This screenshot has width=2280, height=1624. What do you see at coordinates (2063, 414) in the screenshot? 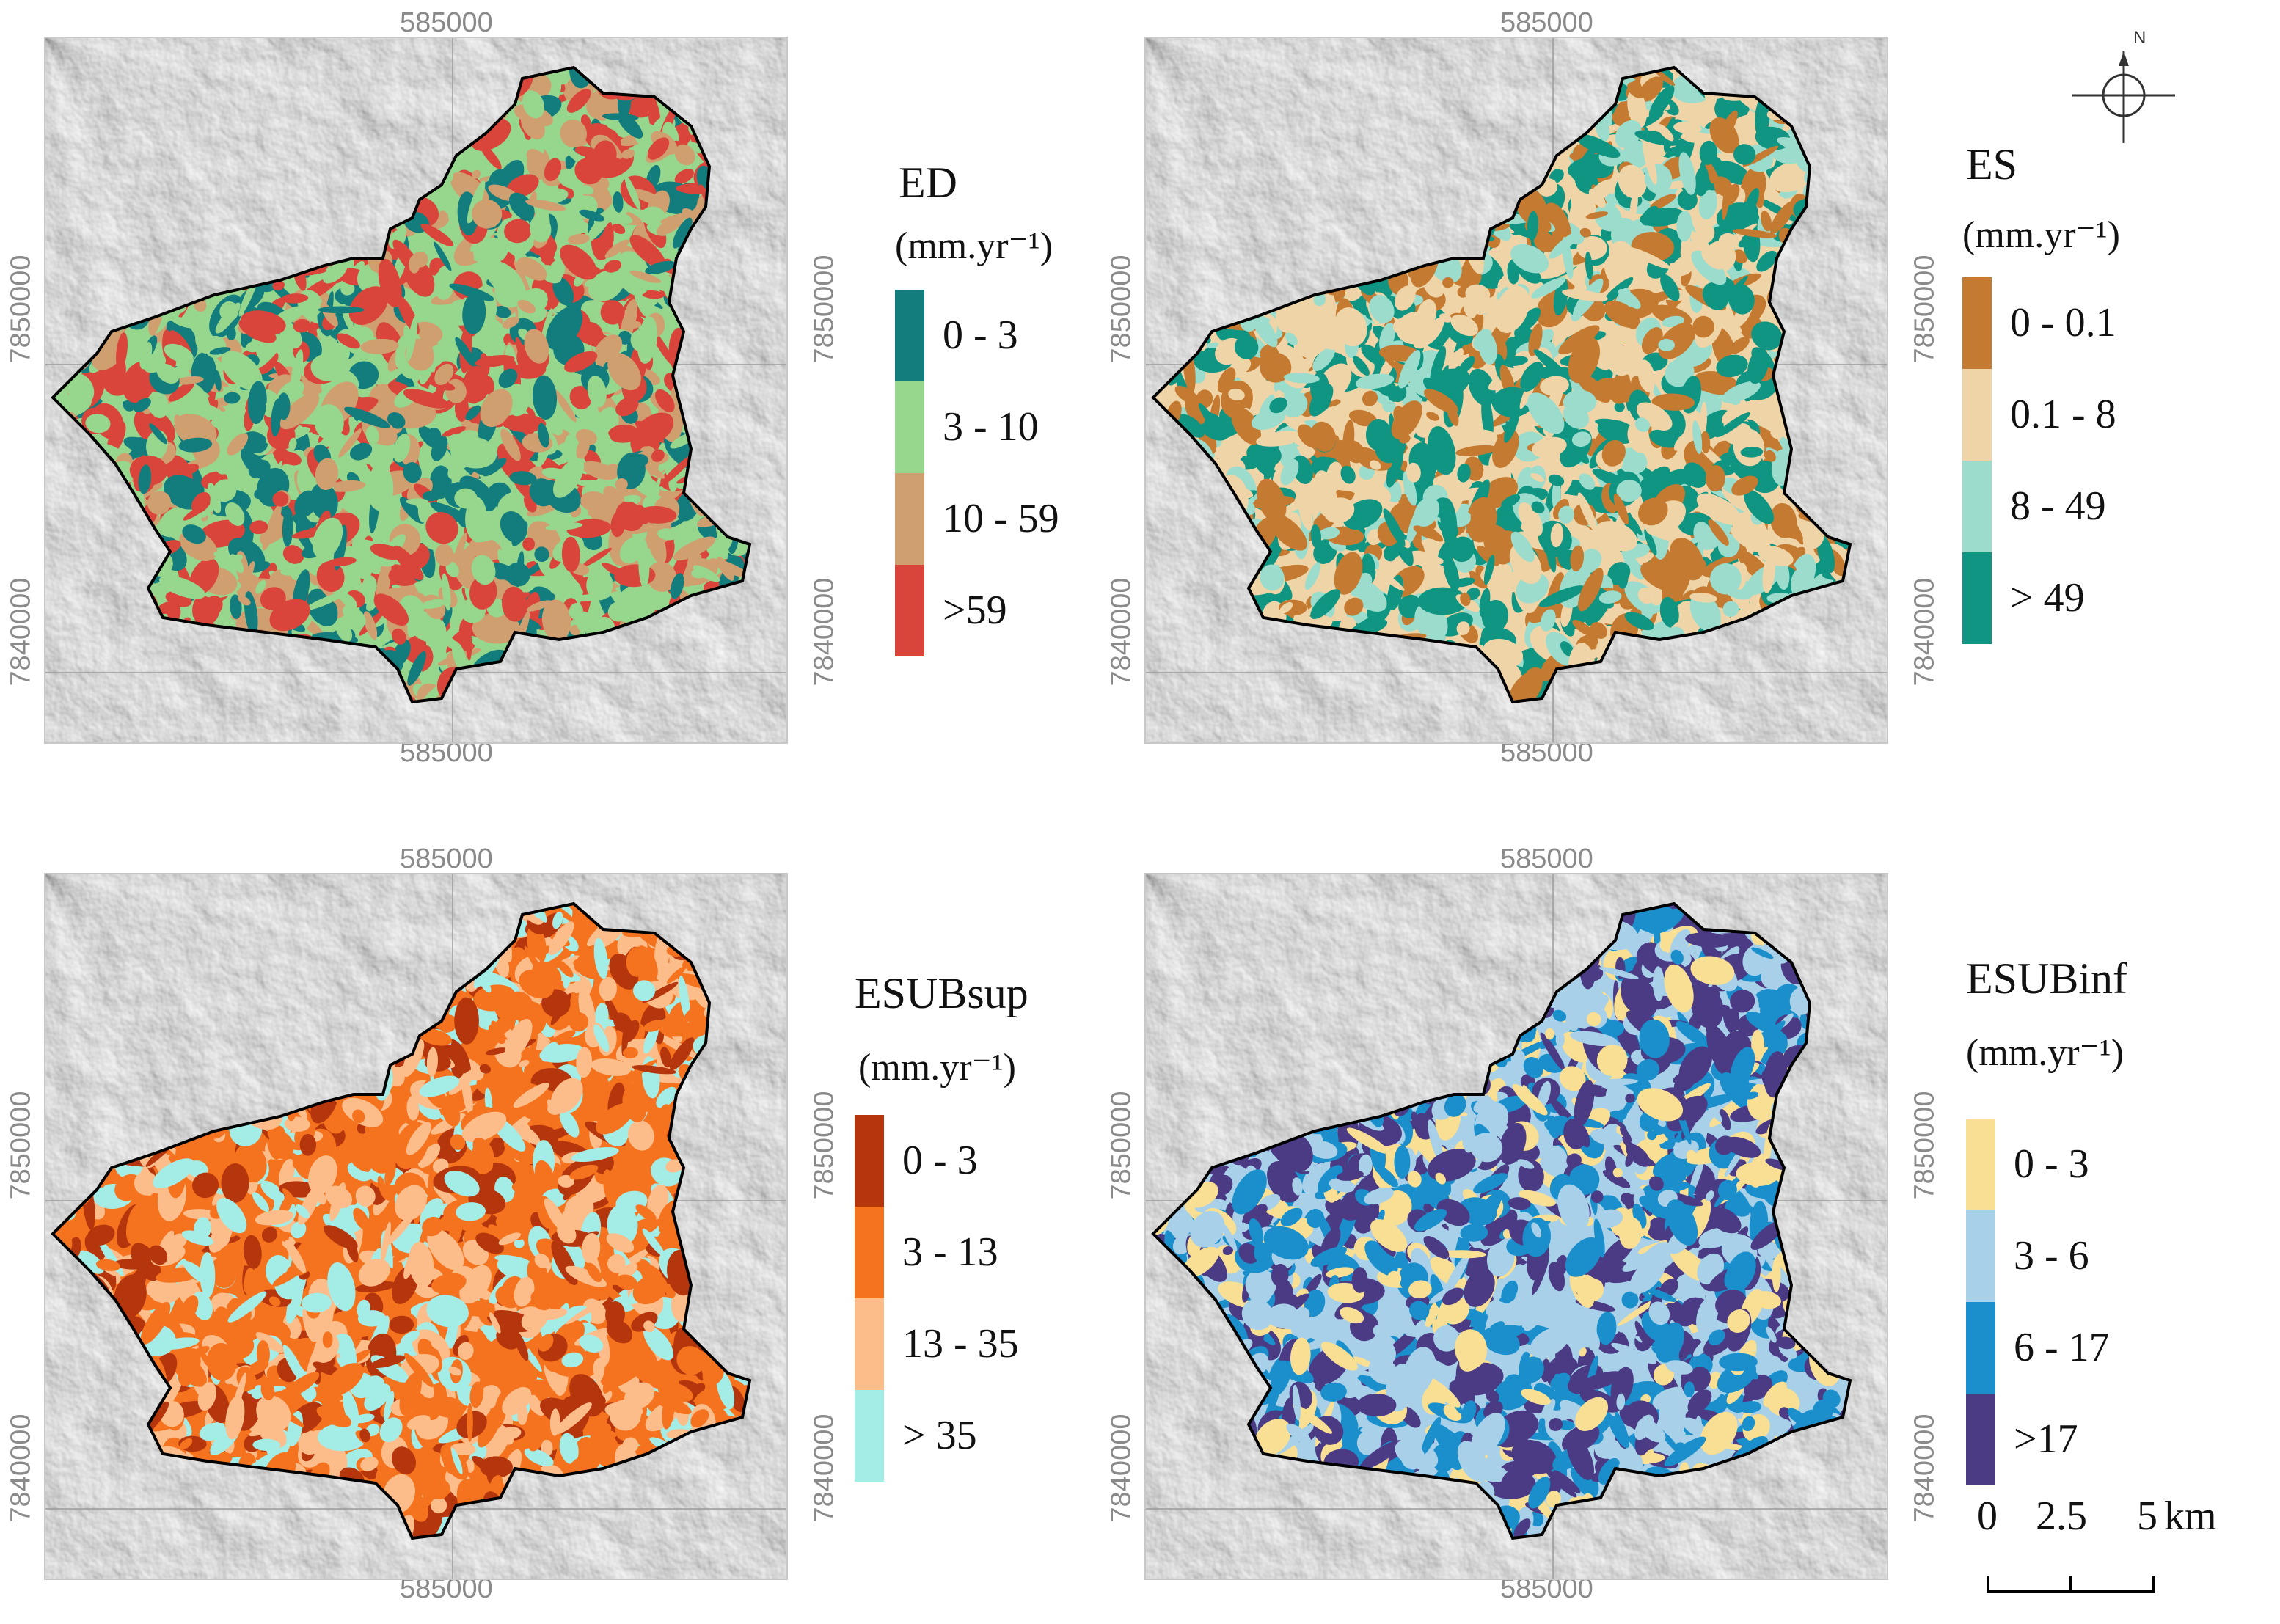
I see `legend-class-label: 0.1 - 8` at bounding box center [2063, 414].